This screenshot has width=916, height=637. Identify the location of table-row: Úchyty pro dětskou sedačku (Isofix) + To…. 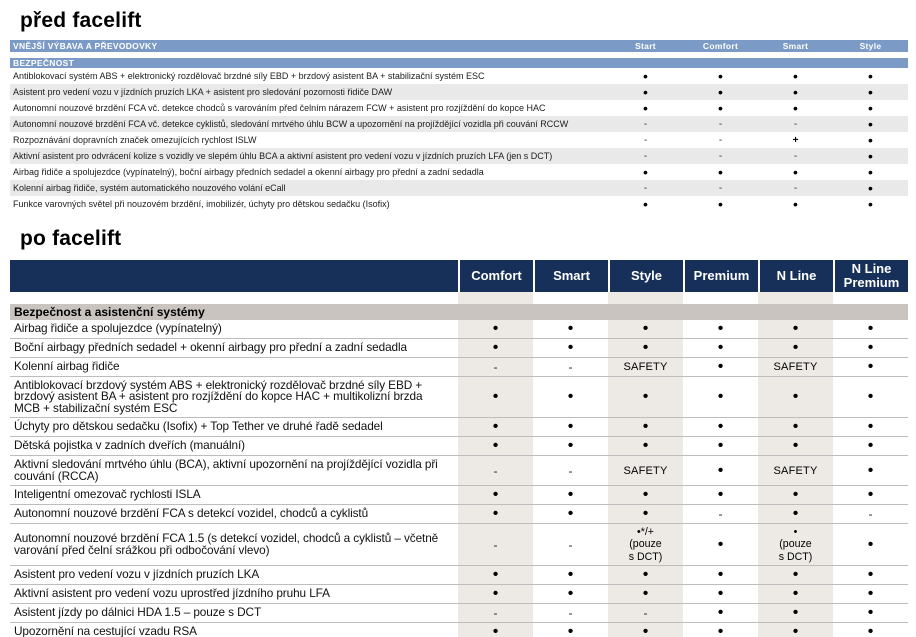
(459, 428).